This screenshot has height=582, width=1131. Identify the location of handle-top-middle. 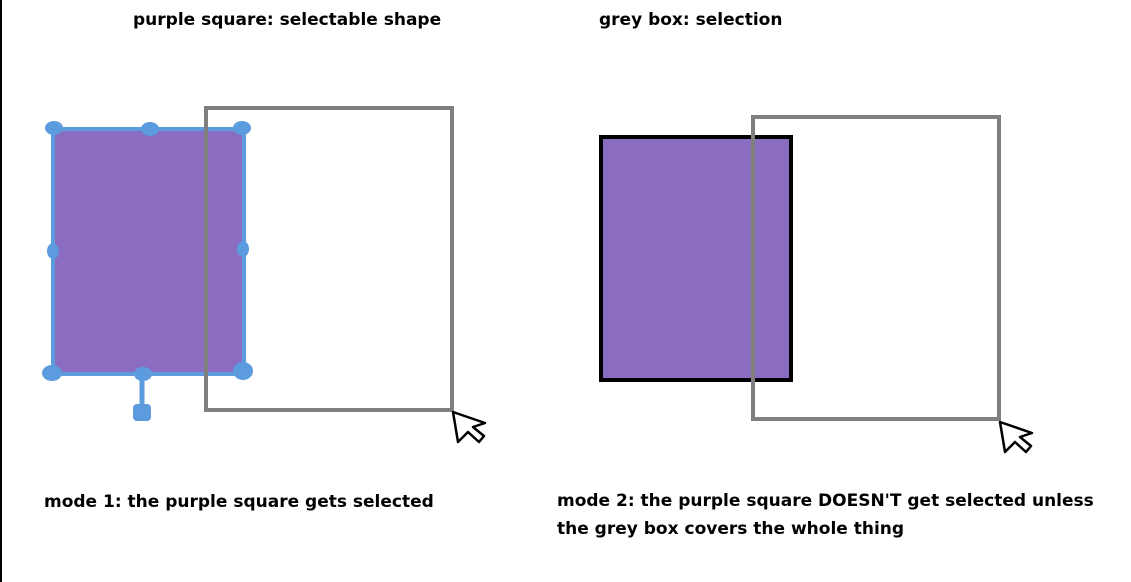
(150, 129).